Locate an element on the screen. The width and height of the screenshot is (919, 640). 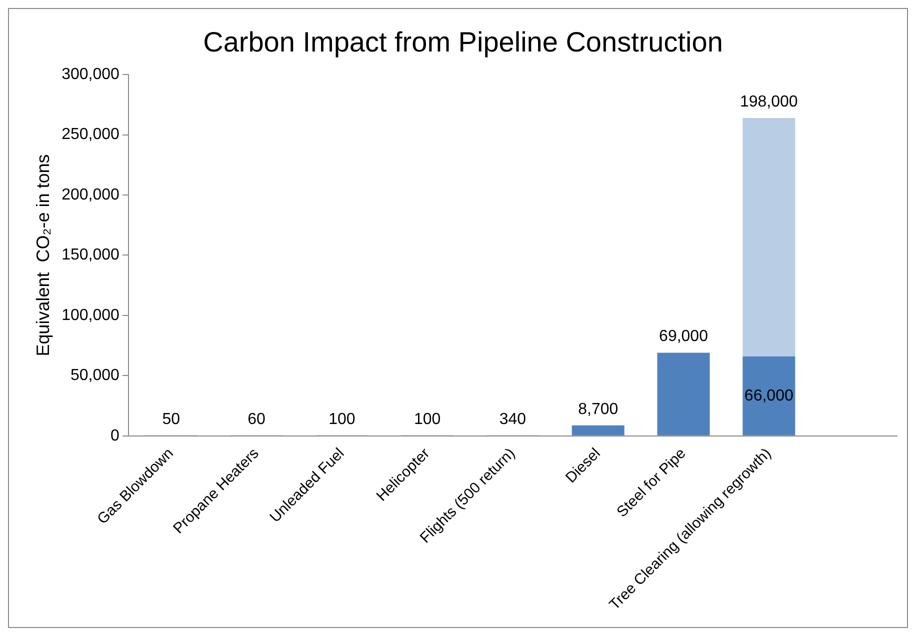
y-tick-label: 0 is located at coordinates (115, 435).